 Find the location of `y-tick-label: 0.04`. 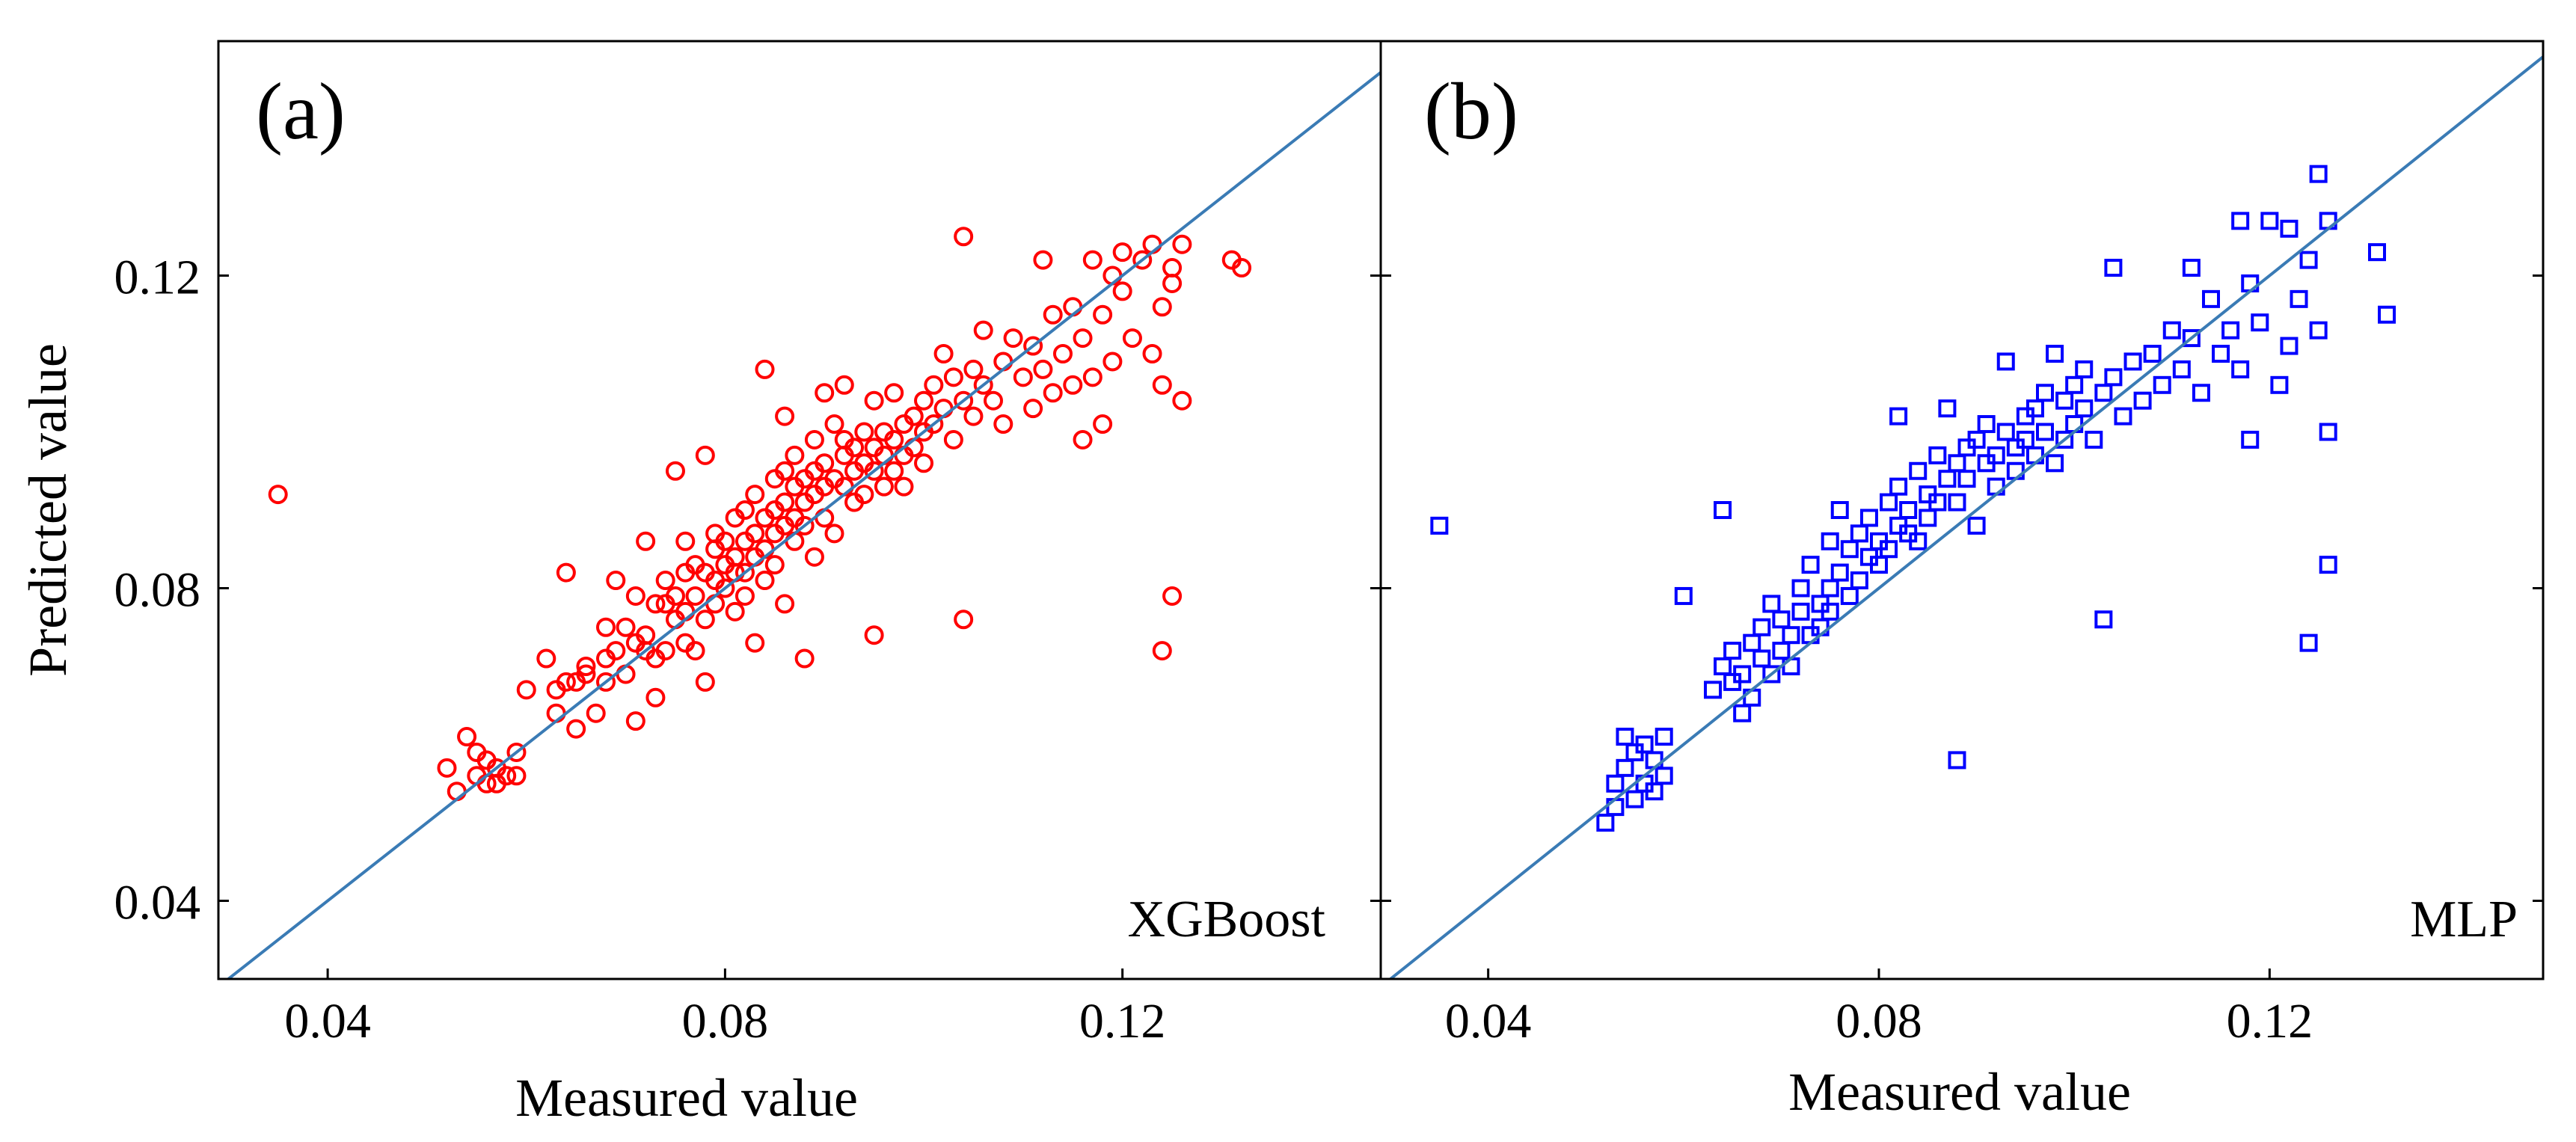

y-tick-label: 0.04 is located at coordinates (157, 903).